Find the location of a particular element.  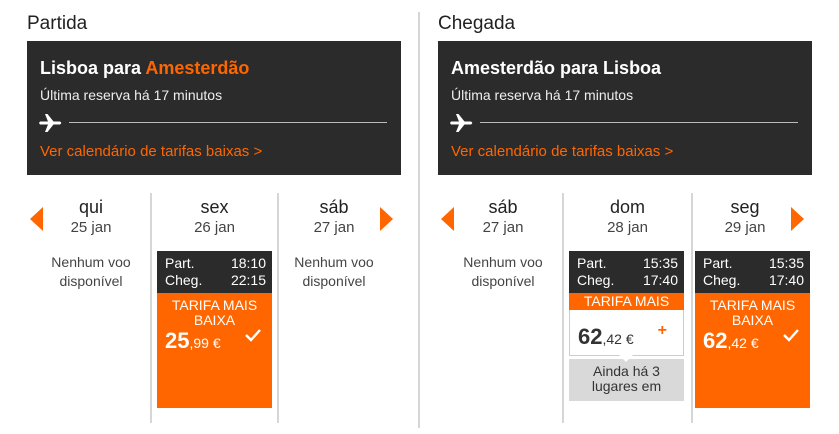

day-date: 29 jan is located at coordinates (745, 227).